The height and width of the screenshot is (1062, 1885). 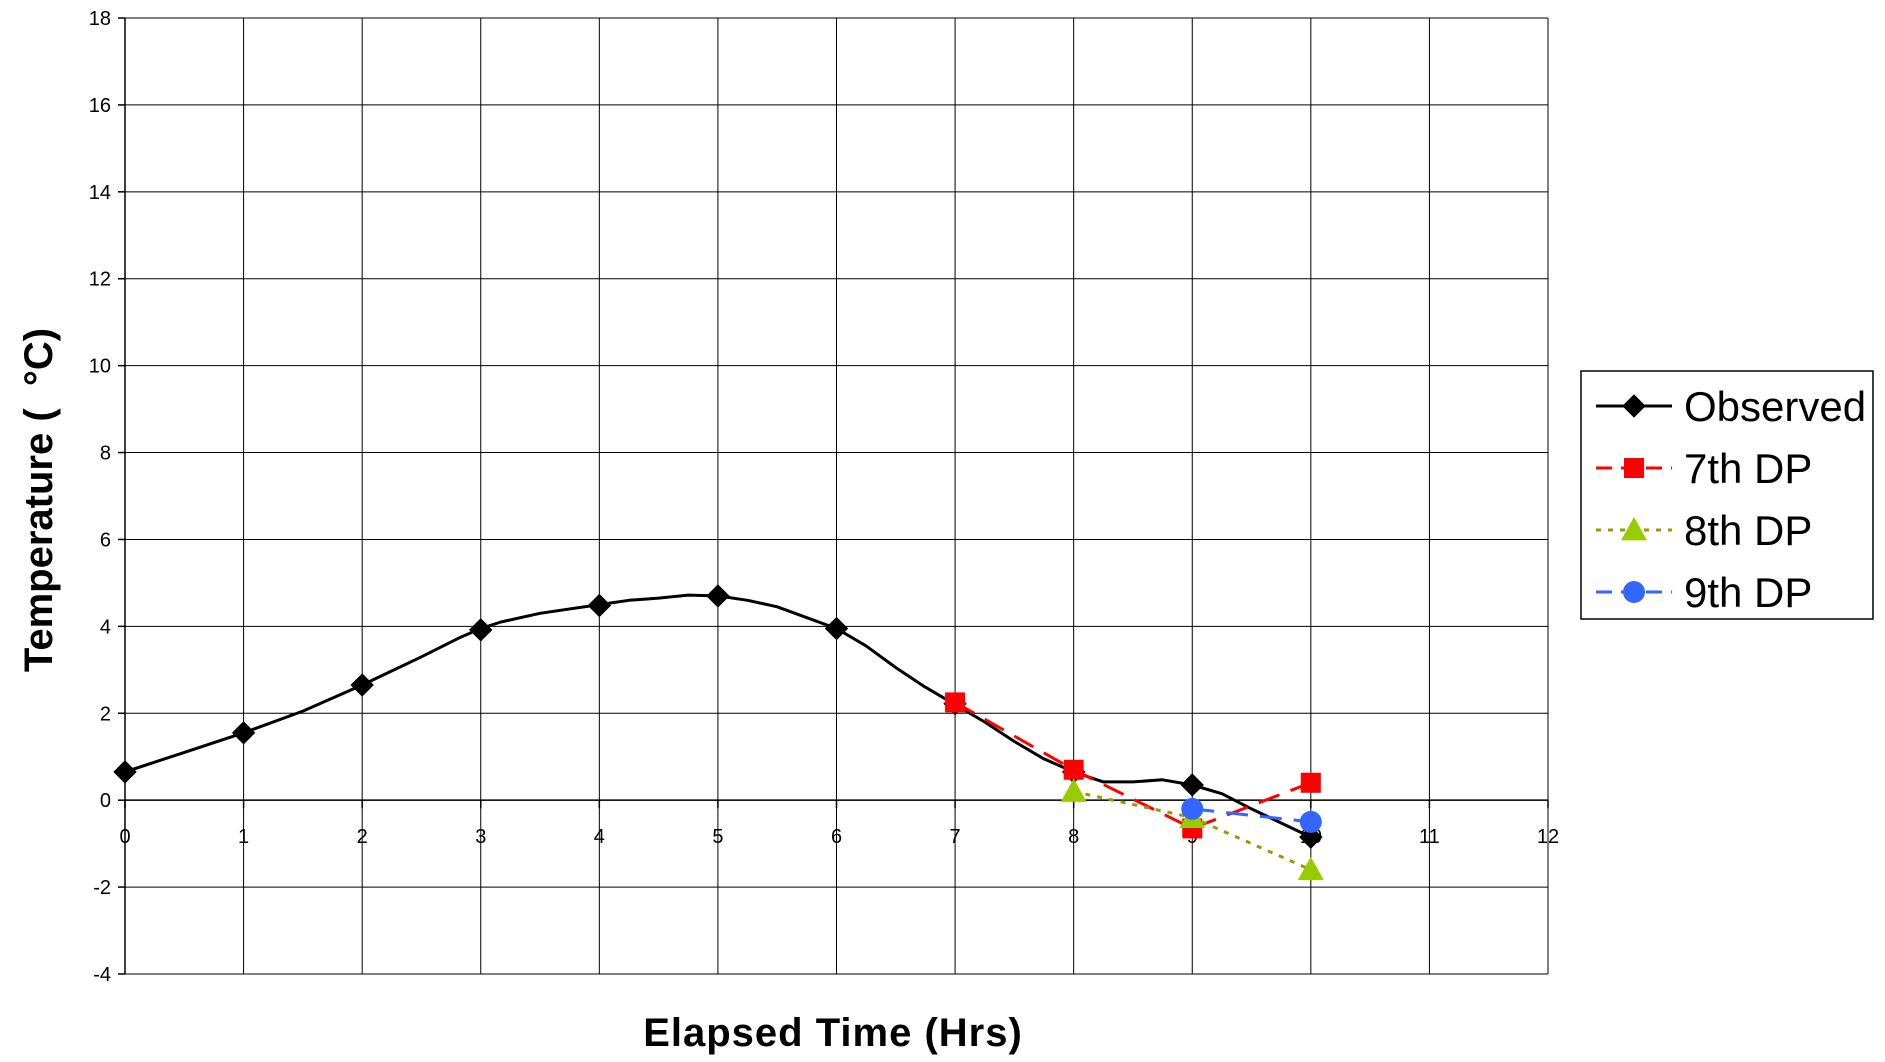 I want to click on y-tick-label: 6, so click(x=105, y=540).